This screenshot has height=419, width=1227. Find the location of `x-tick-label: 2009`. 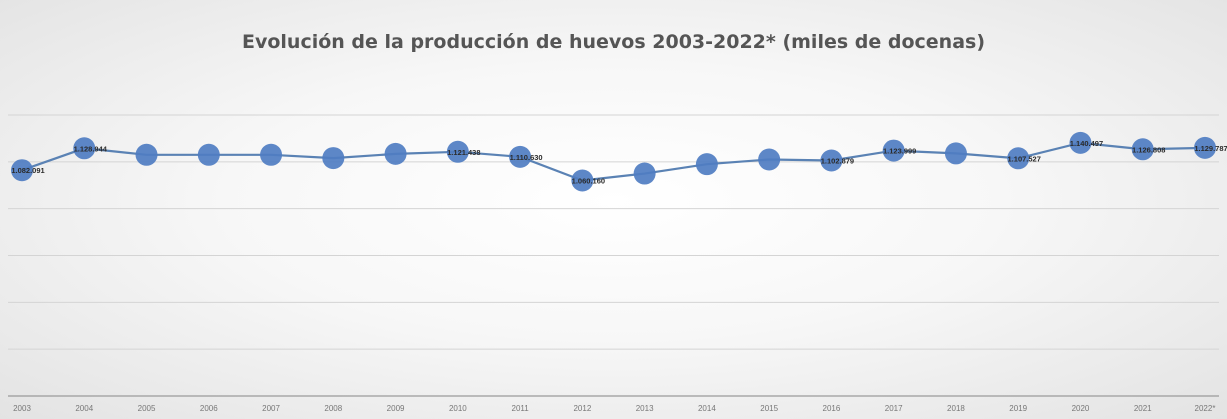

x-tick-label: 2009 is located at coordinates (396, 408).